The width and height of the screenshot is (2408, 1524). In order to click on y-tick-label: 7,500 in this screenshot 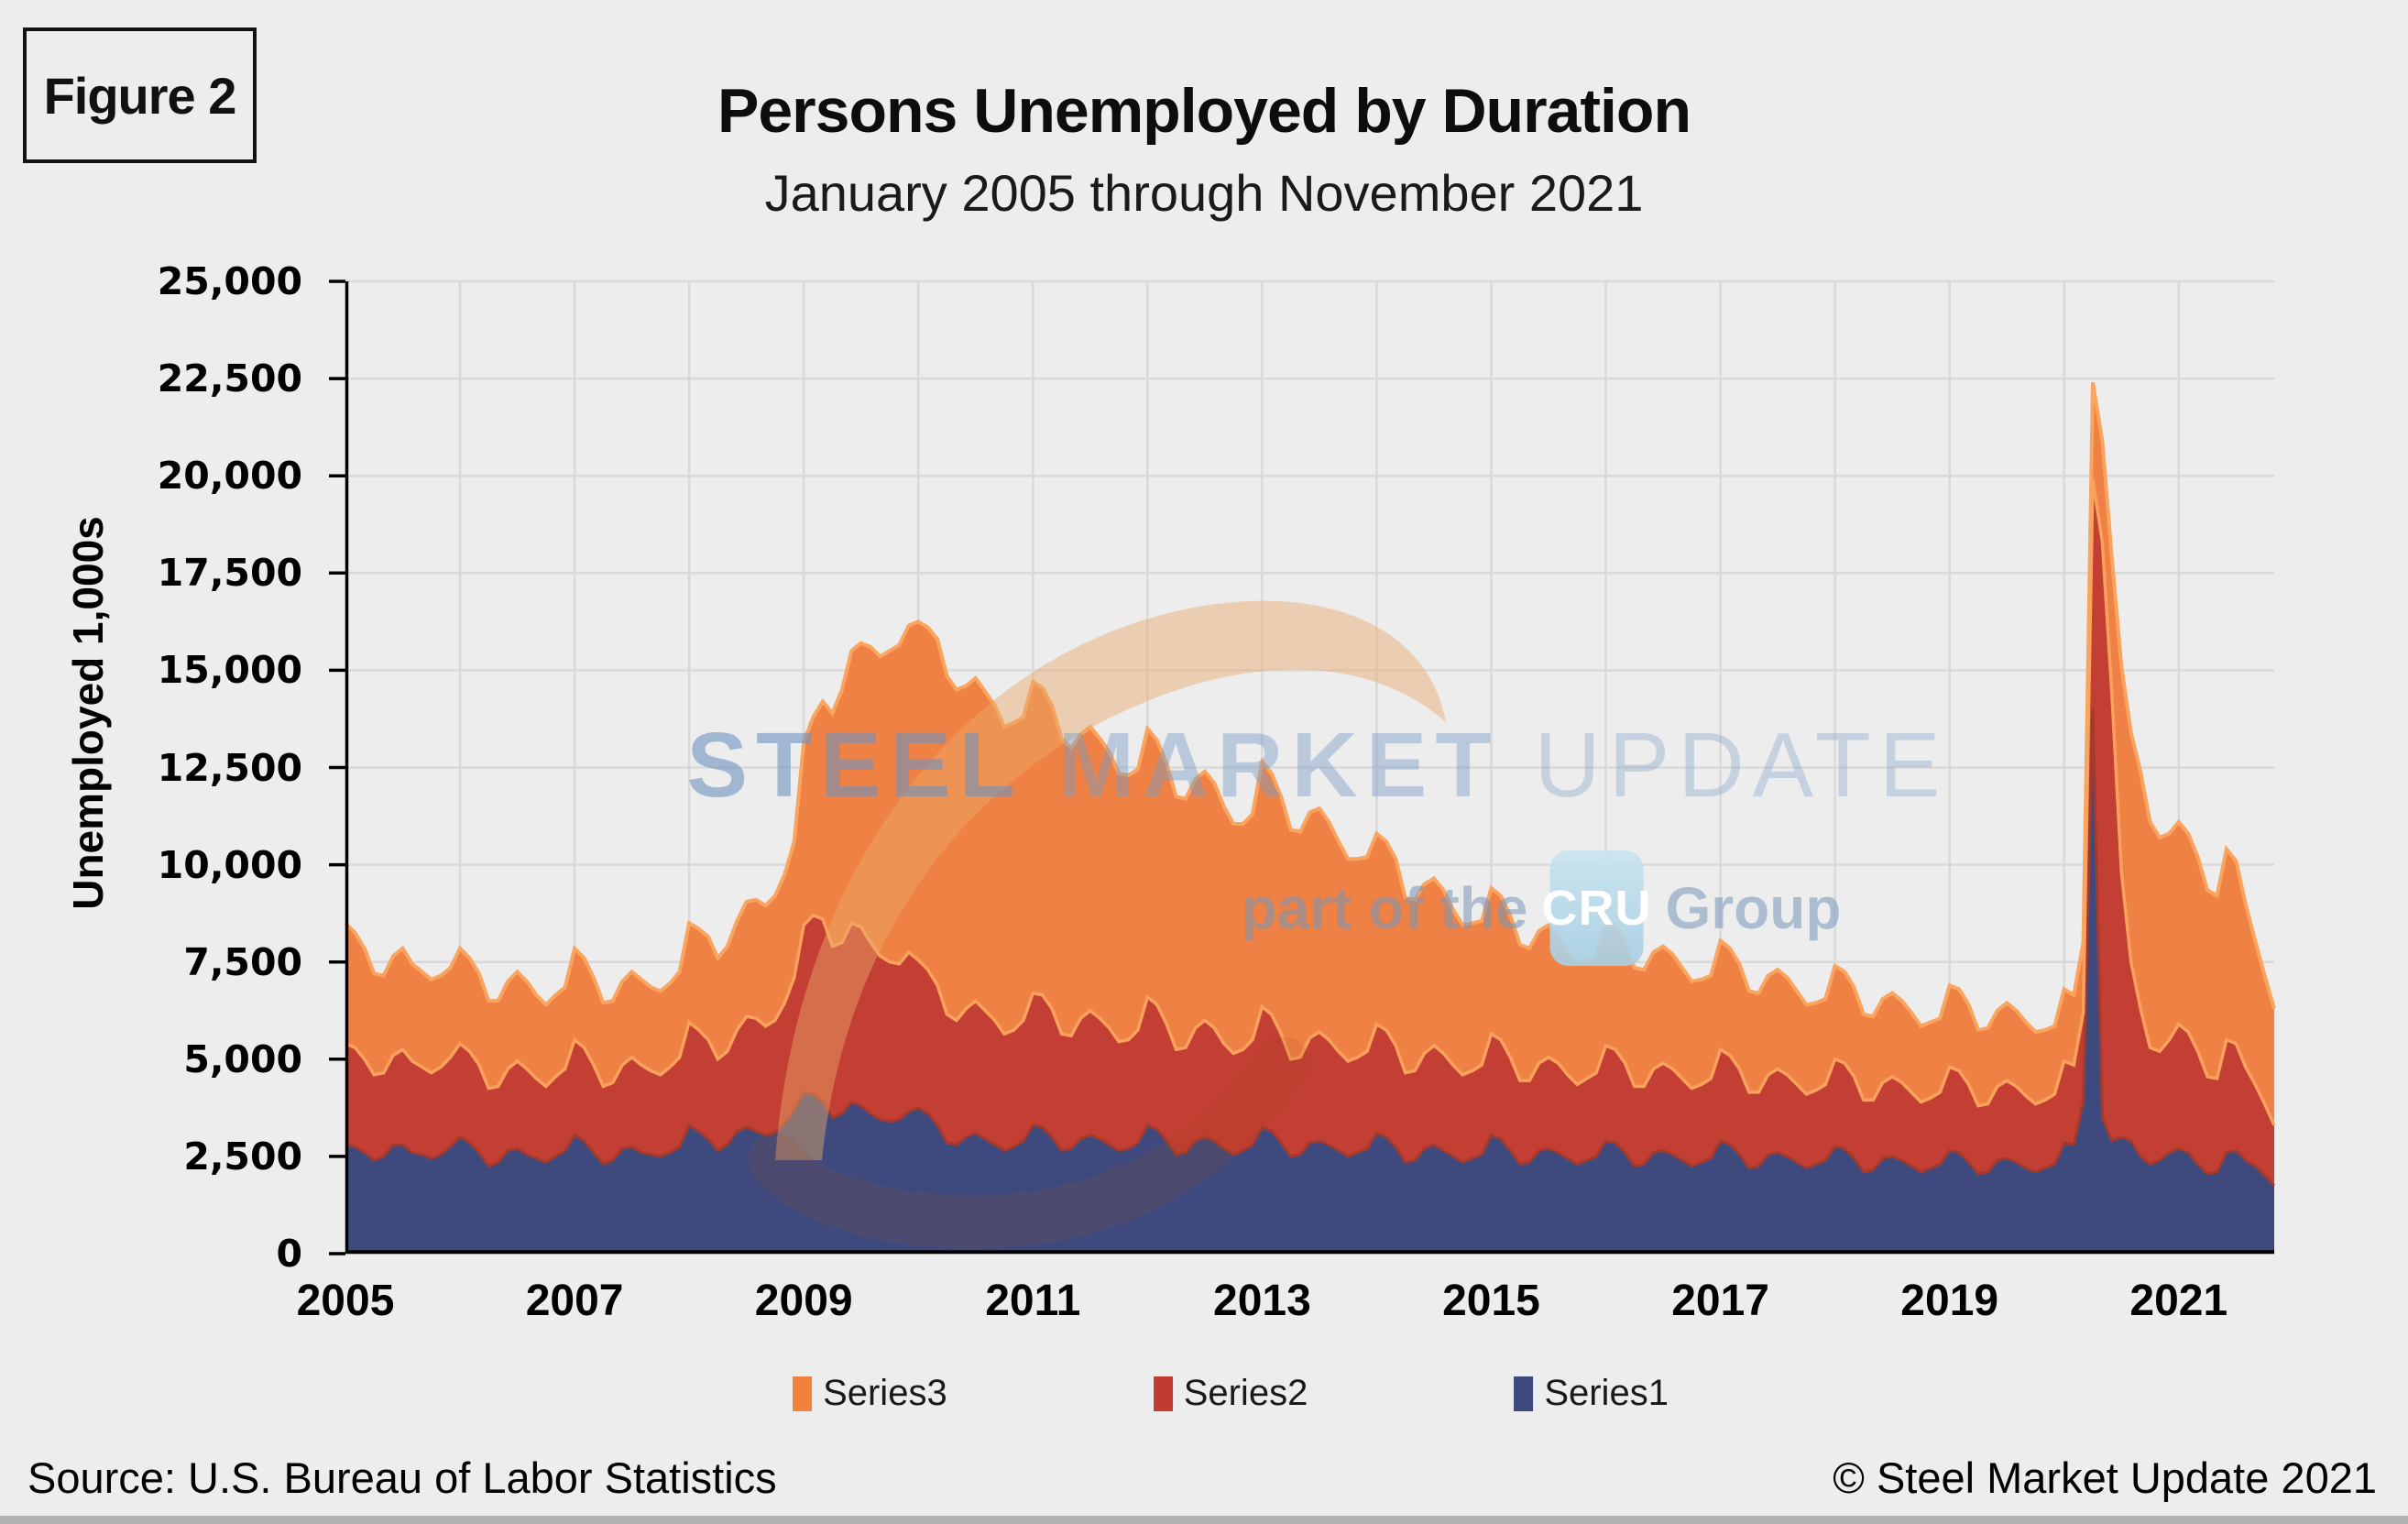, I will do `click(242, 961)`.